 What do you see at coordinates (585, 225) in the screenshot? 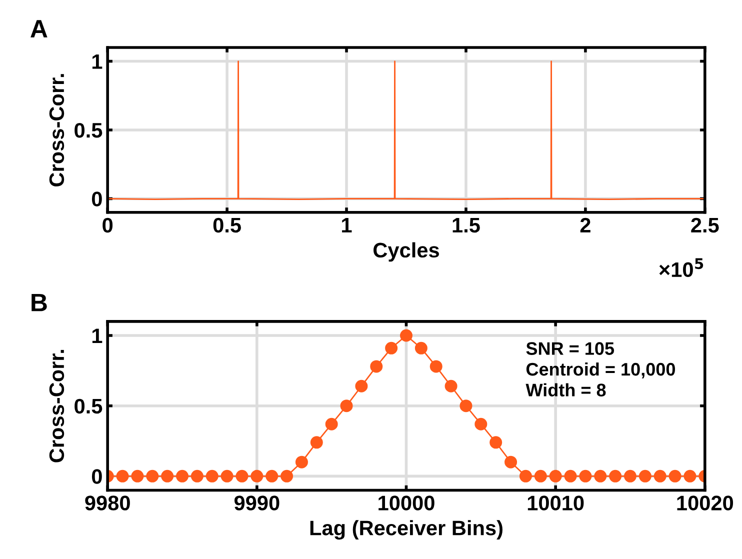
I see `x-tick-label: 2` at bounding box center [585, 225].